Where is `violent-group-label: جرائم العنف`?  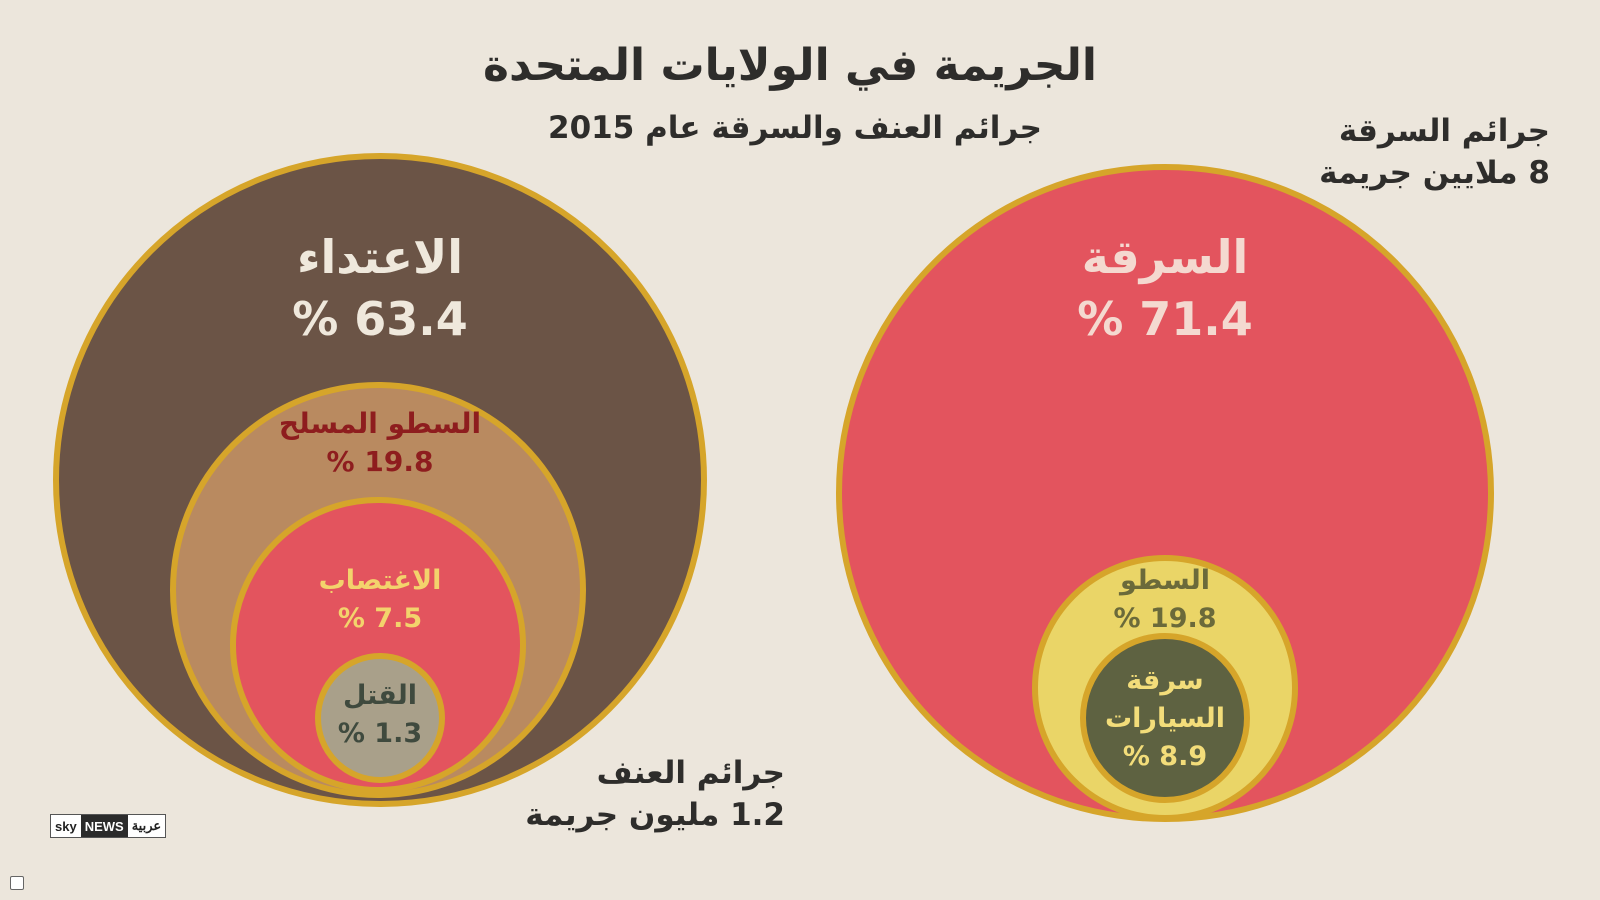
violent-group-label: جرائم العنف is located at coordinates (690, 773).